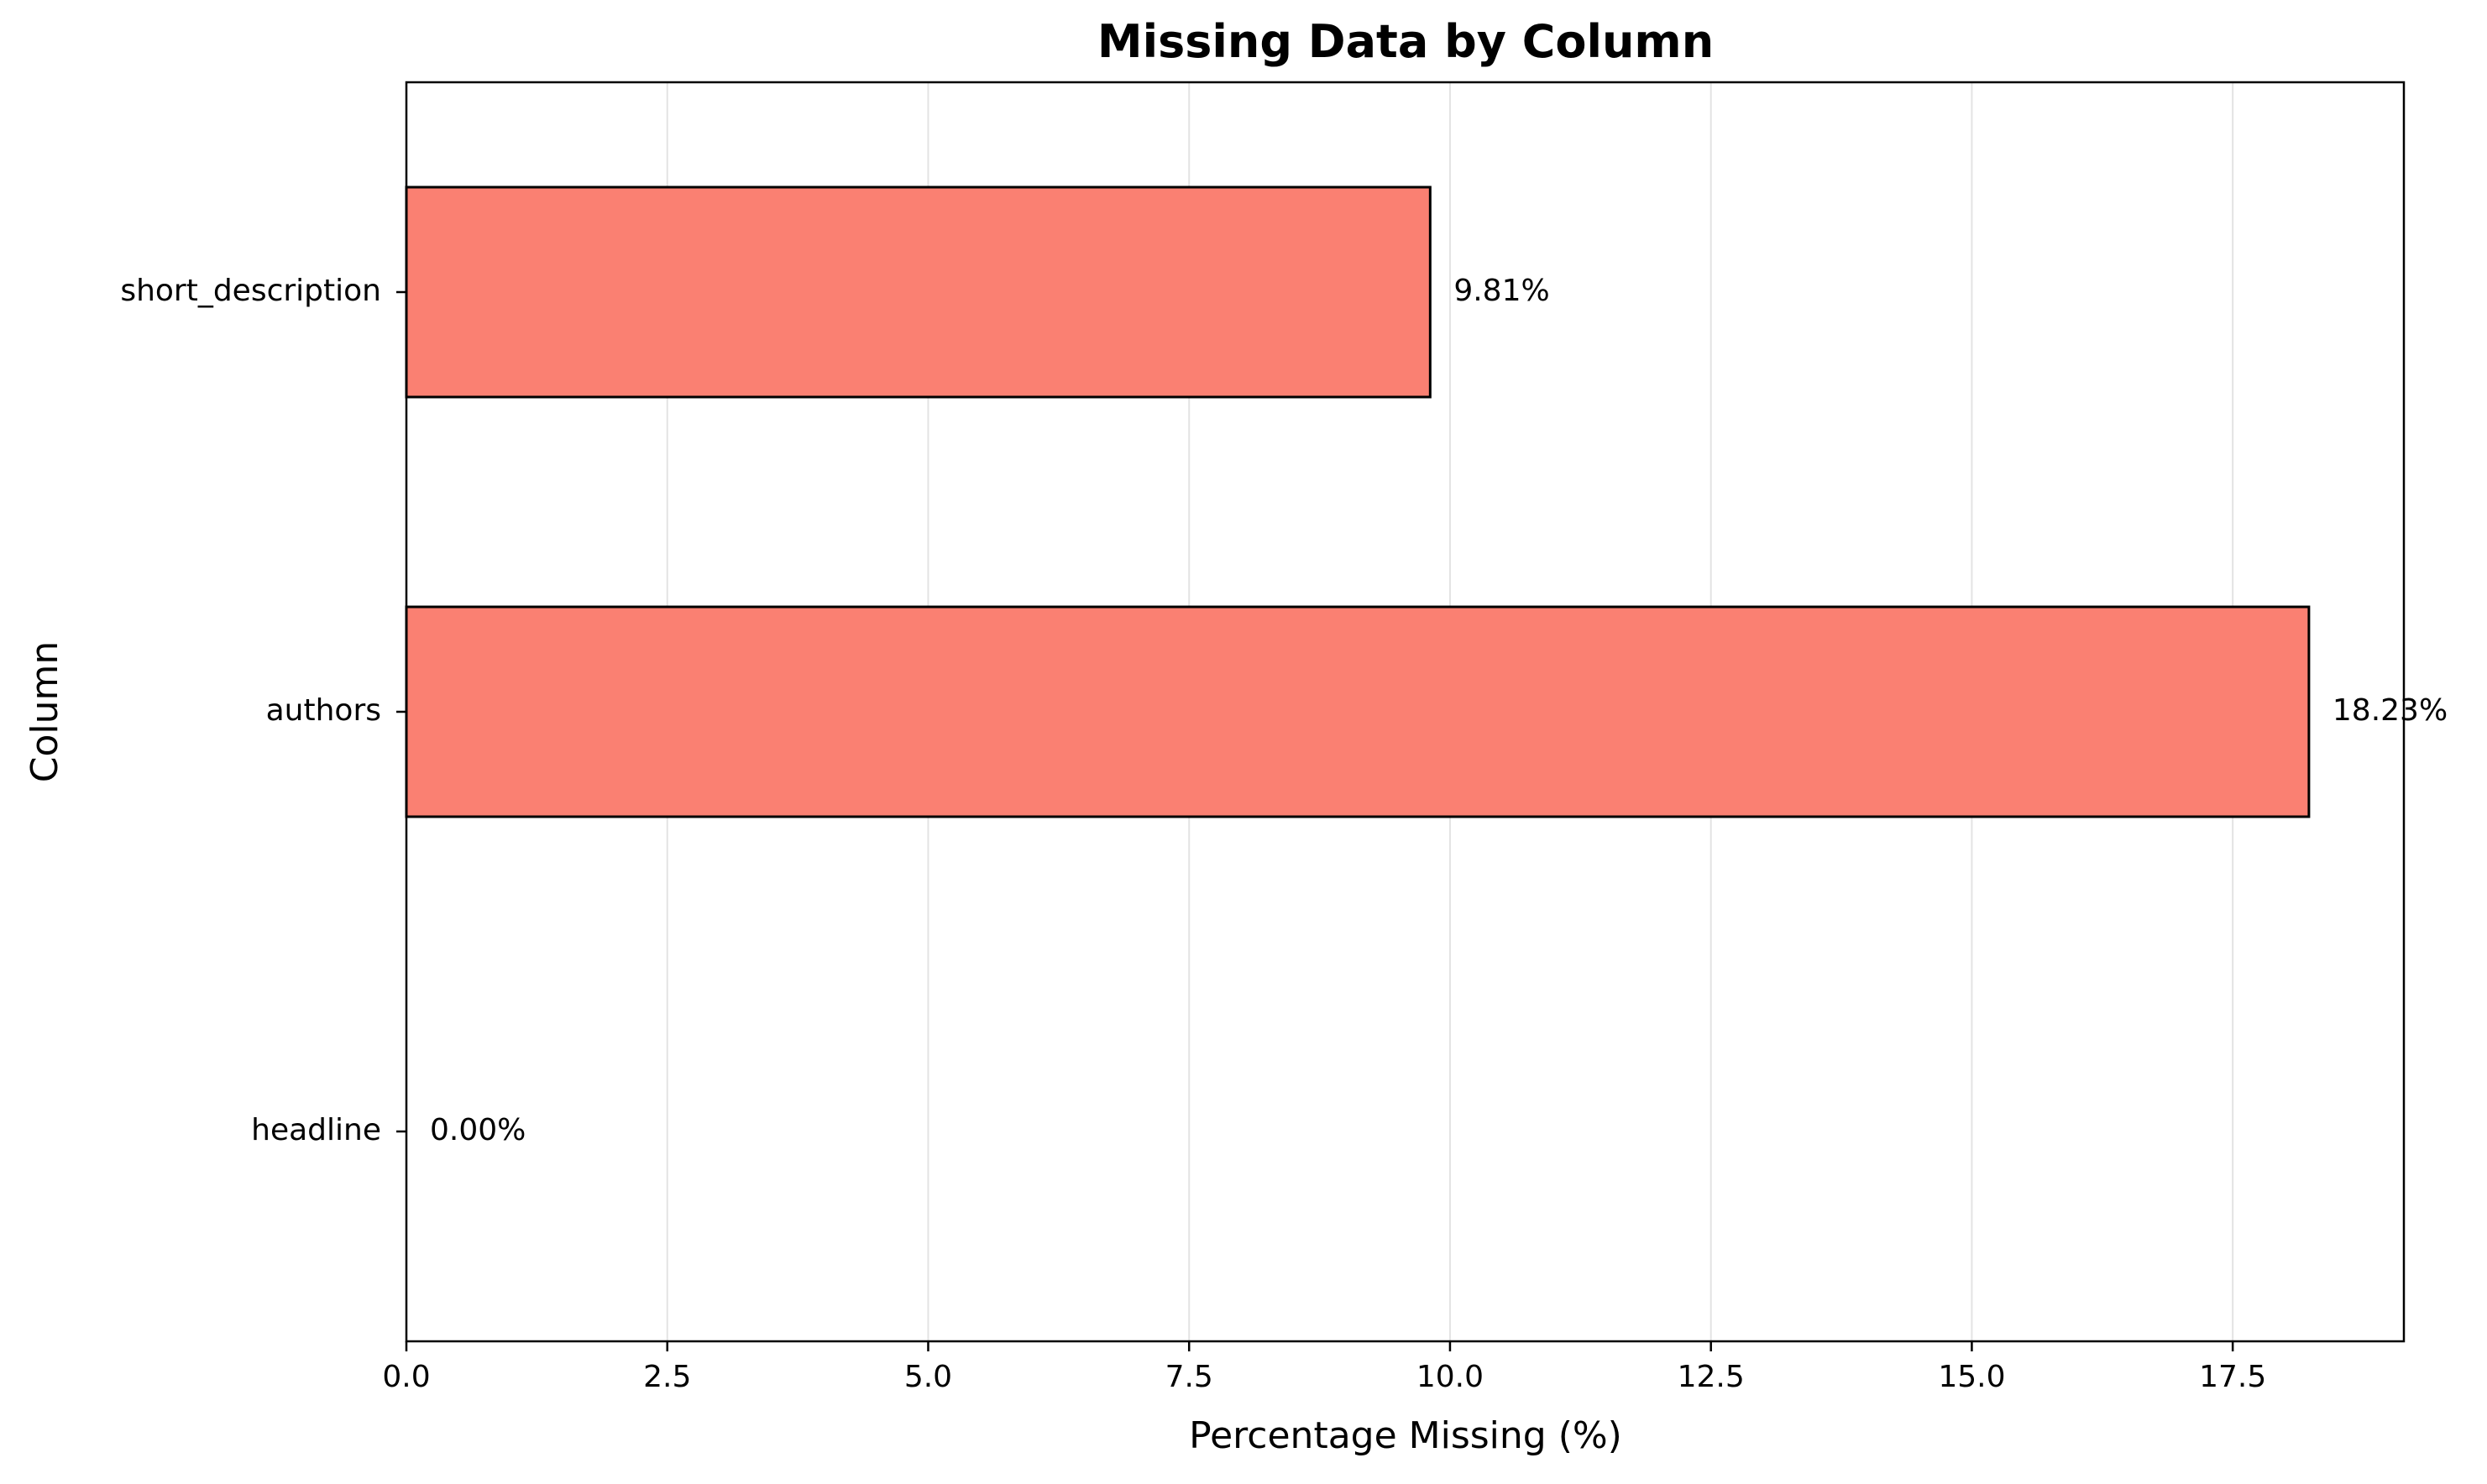  What do you see at coordinates (1450, 1377) in the screenshot?
I see `x-tick-label: 10.0` at bounding box center [1450, 1377].